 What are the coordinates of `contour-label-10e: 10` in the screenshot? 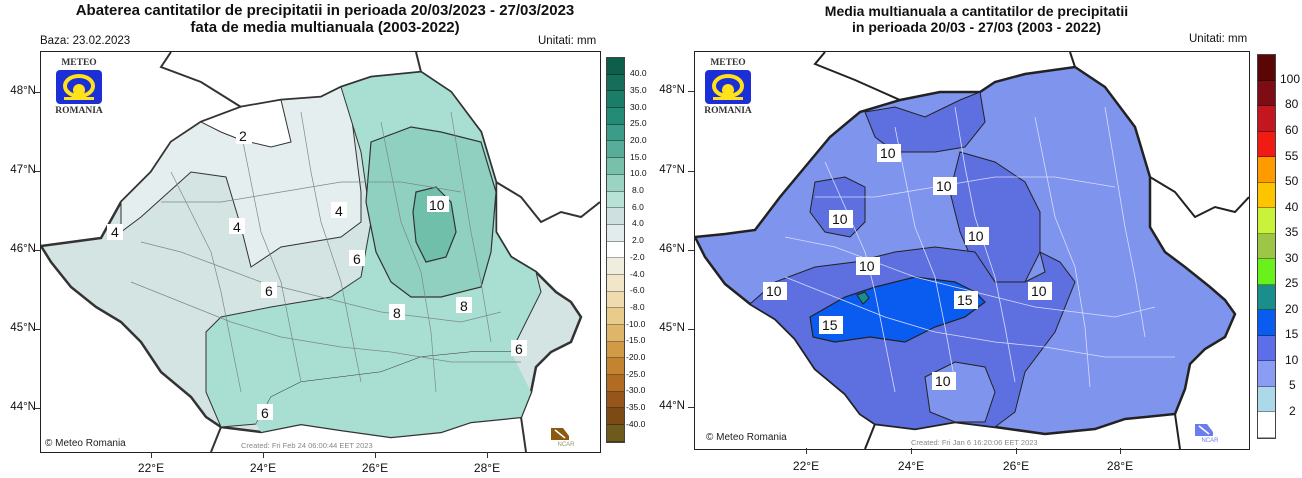 It's located at (867, 266).